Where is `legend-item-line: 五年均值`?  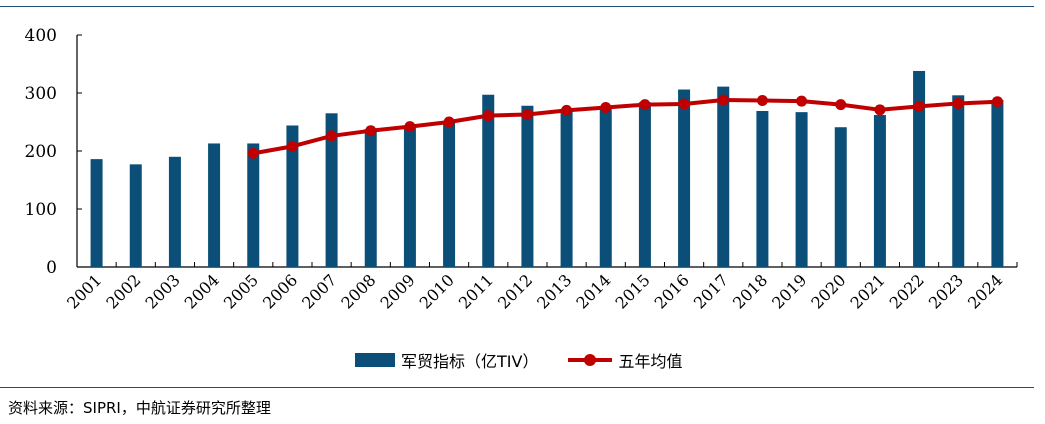
legend-item-line: 五年均值 is located at coordinates (625, 360).